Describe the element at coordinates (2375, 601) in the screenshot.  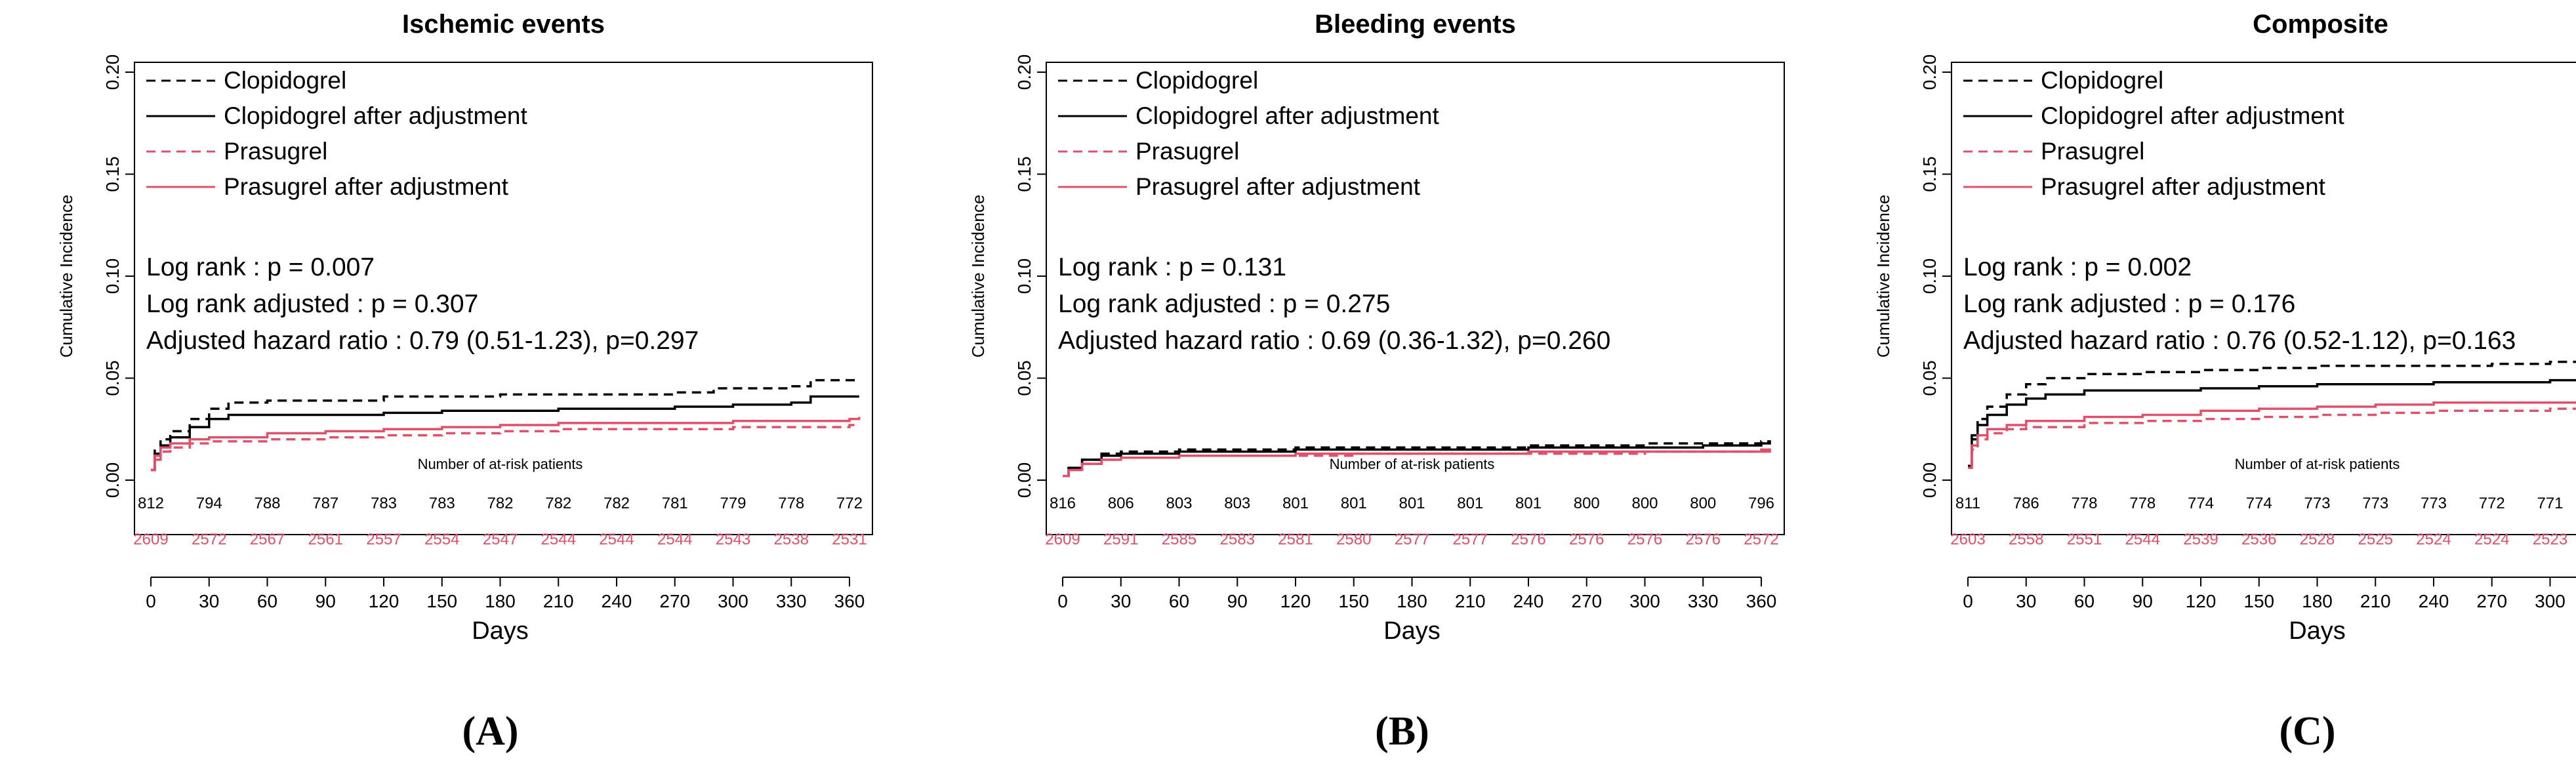
I see `x-tick-label: 210` at that location.